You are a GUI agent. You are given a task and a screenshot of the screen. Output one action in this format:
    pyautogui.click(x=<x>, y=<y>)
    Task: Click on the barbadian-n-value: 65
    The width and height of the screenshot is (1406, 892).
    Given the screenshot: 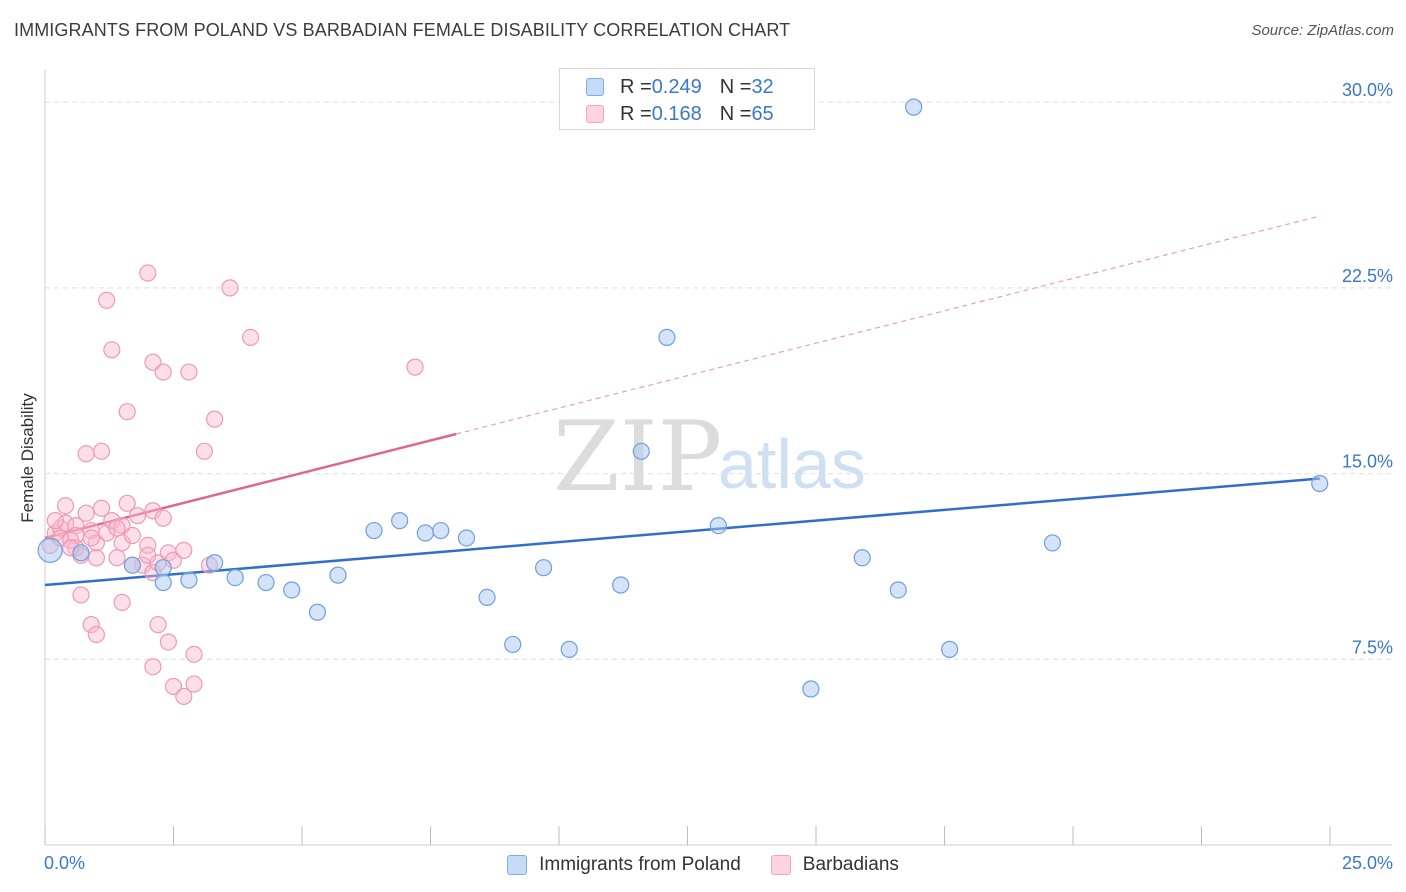 What is the action you would take?
    pyautogui.click(x=762, y=113)
    